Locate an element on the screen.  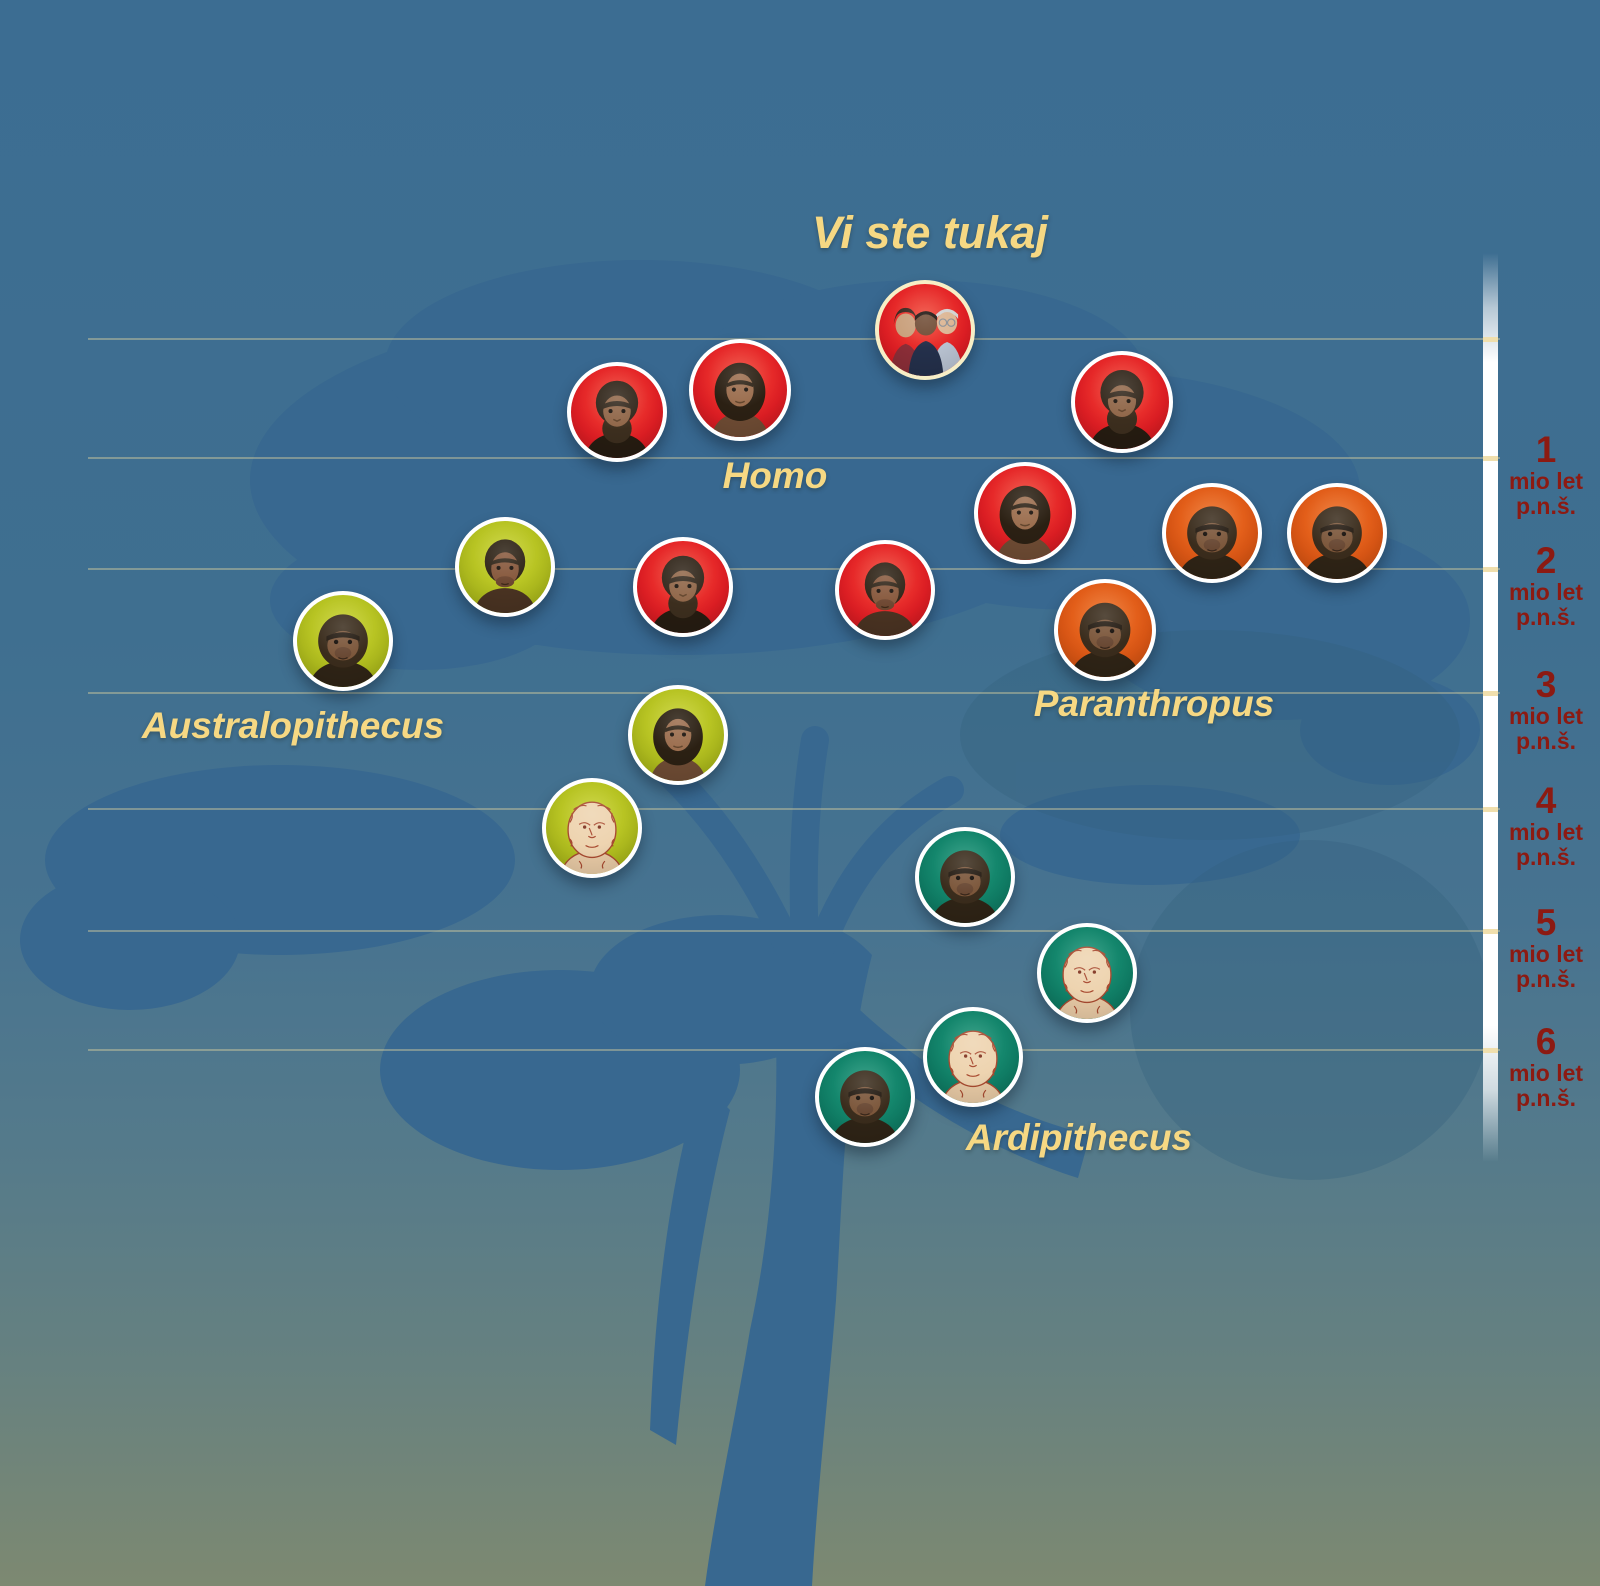
timeline-bar is located at coordinates (1490, 707).